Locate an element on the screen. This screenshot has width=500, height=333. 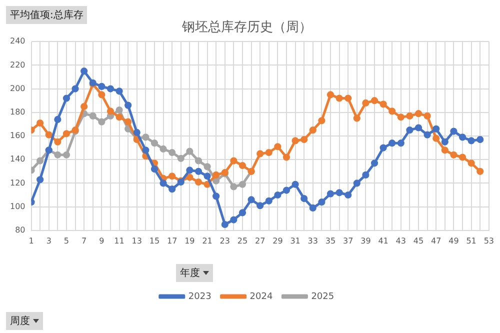
y-tick-label: 180 is located at coordinates (18, 111).